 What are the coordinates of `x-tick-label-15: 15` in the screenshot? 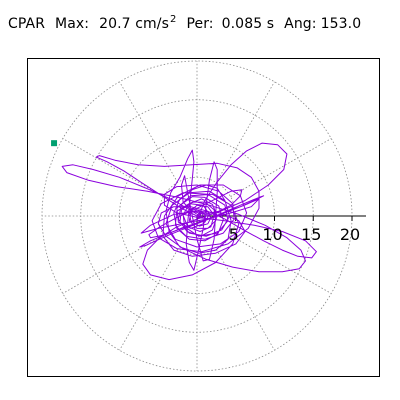 It's located at (311, 234).